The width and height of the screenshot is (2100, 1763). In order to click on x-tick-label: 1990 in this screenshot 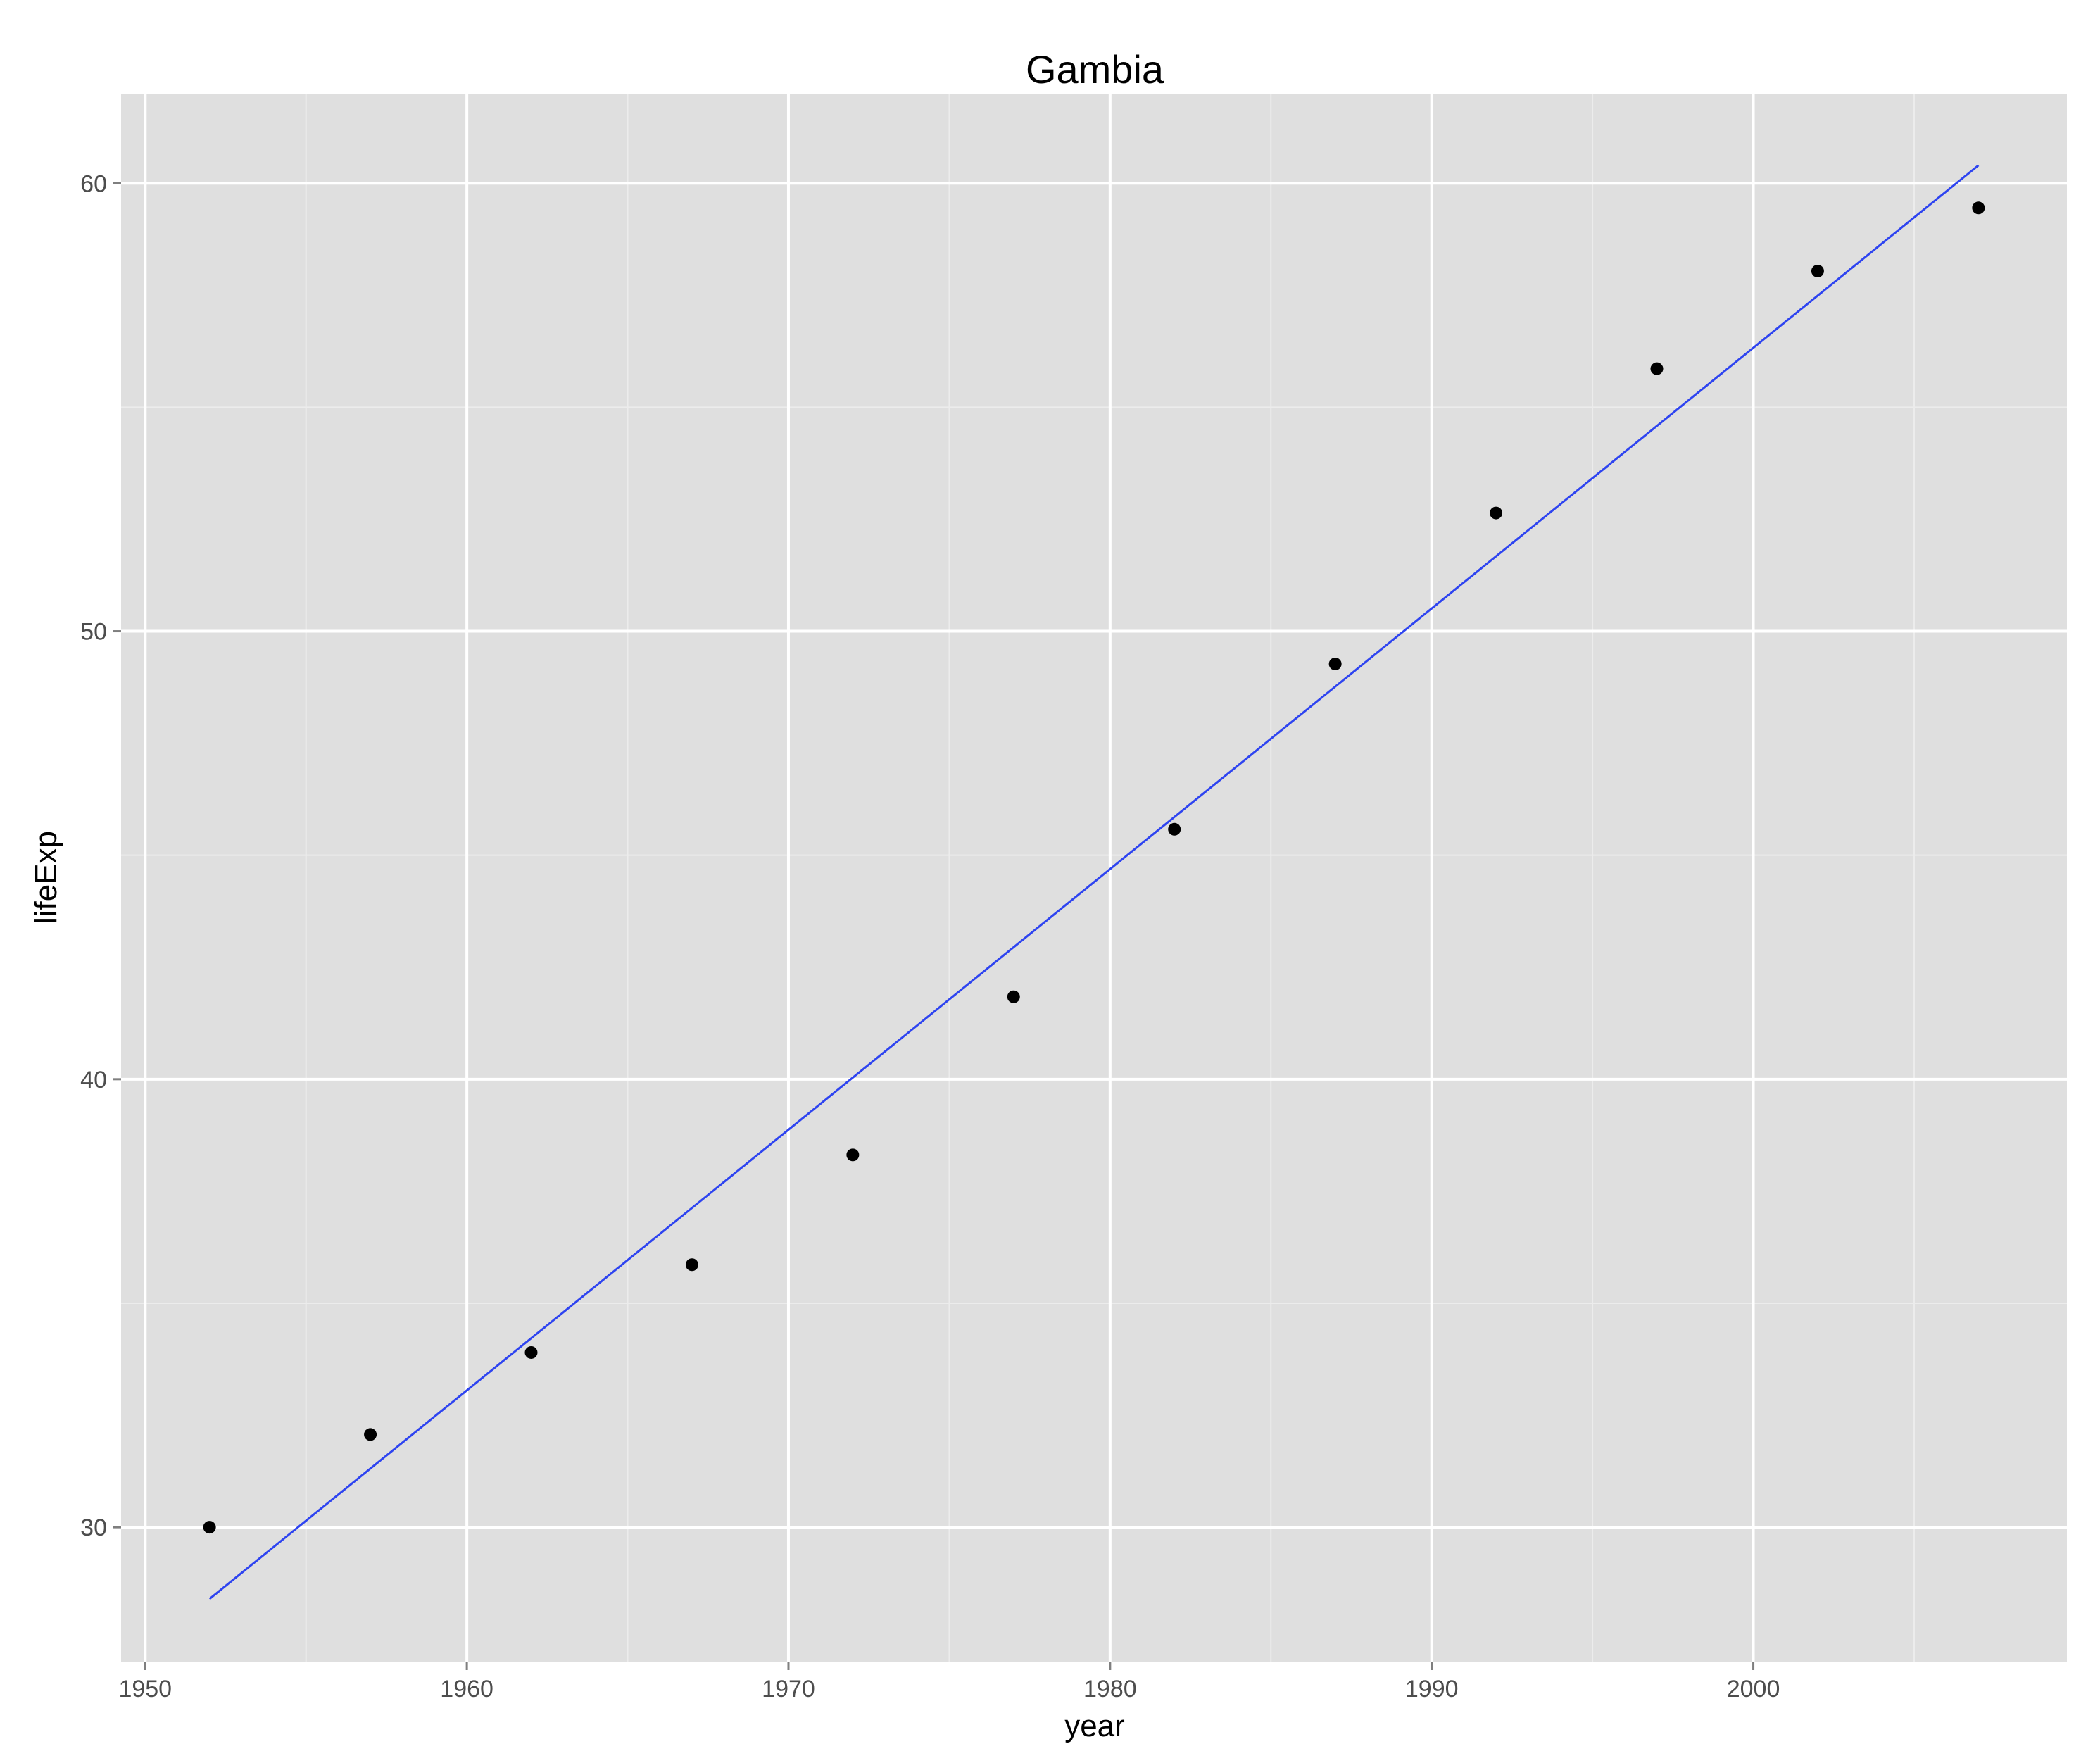, I will do `click(1432, 1689)`.